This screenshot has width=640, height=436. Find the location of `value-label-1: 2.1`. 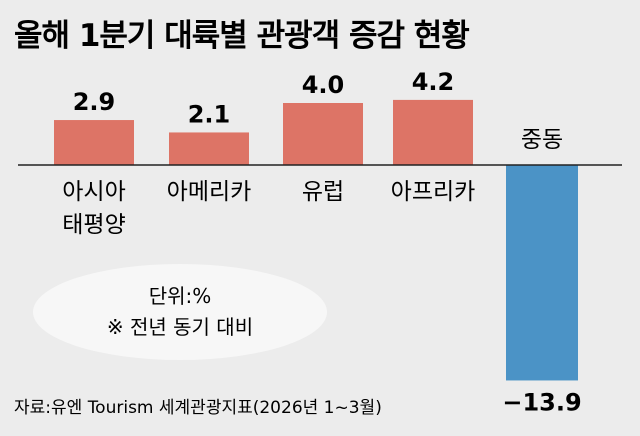

value-label-1: 2.1 is located at coordinates (209, 114).